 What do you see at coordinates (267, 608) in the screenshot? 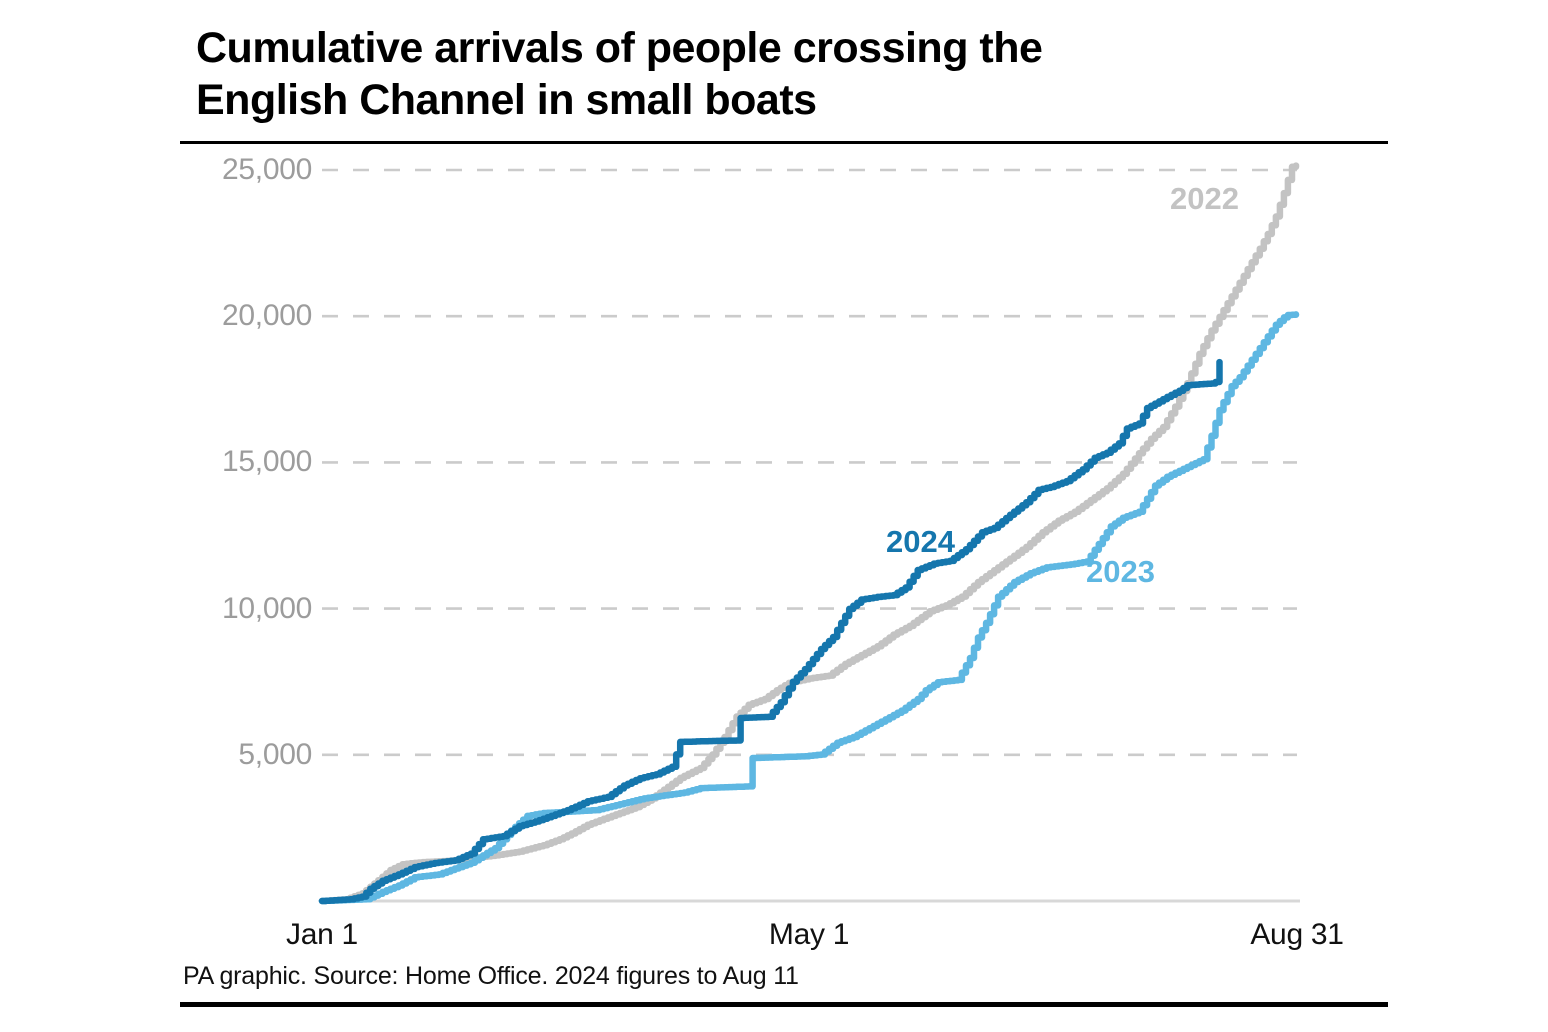
I see `y-tick-10000: 10,000` at bounding box center [267, 608].